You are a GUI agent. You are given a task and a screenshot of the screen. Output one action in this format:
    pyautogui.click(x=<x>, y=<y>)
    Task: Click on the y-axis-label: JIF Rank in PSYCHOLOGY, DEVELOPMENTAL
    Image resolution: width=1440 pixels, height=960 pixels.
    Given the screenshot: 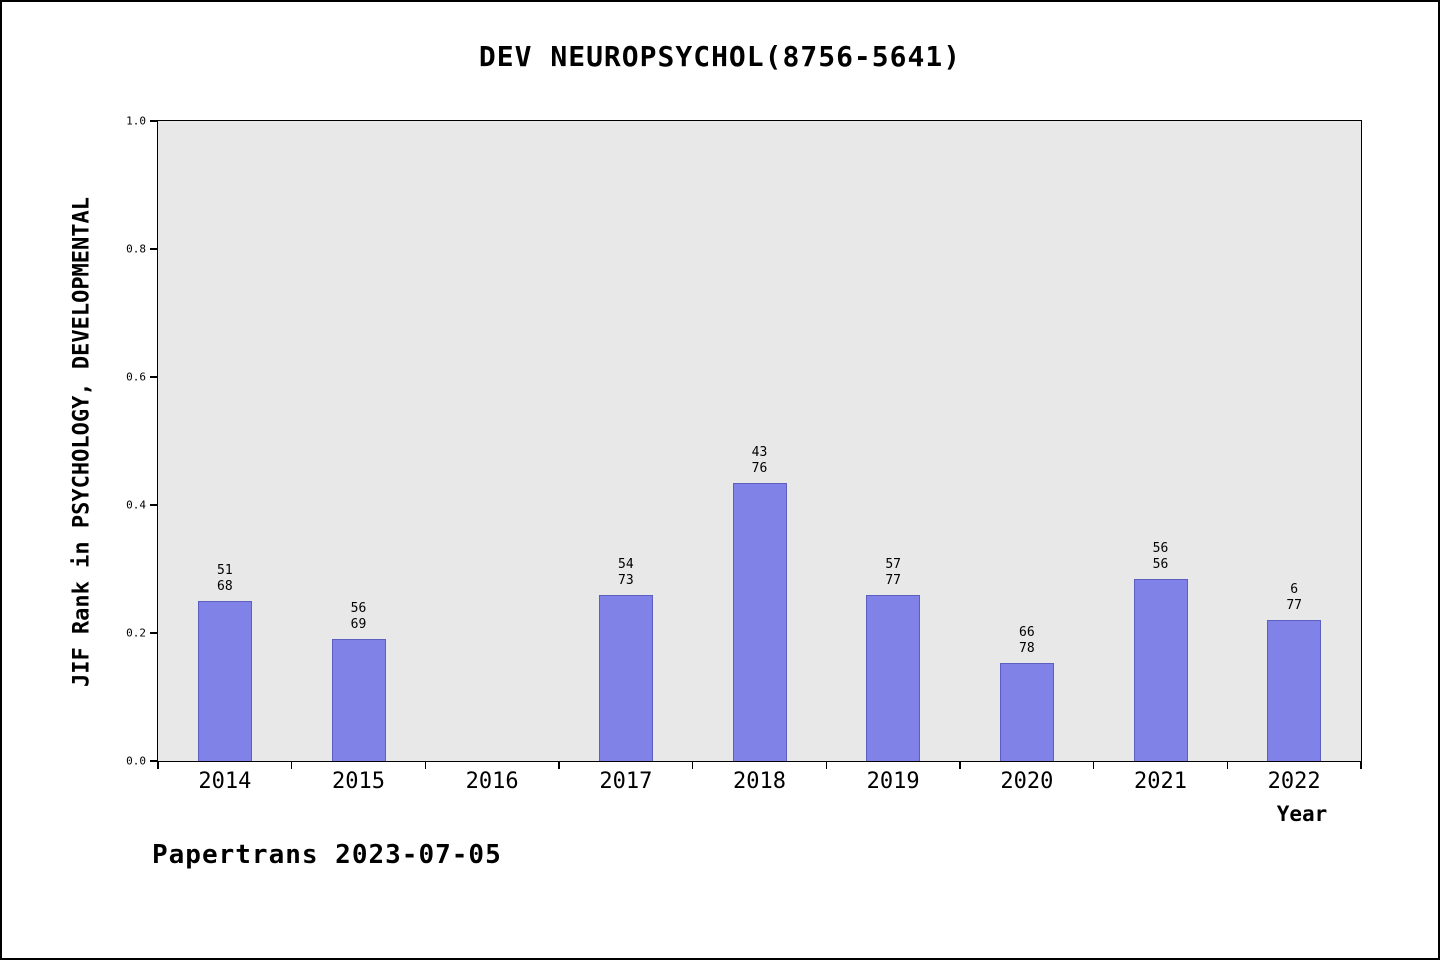 What is the action you would take?
    pyautogui.click(x=82, y=442)
    